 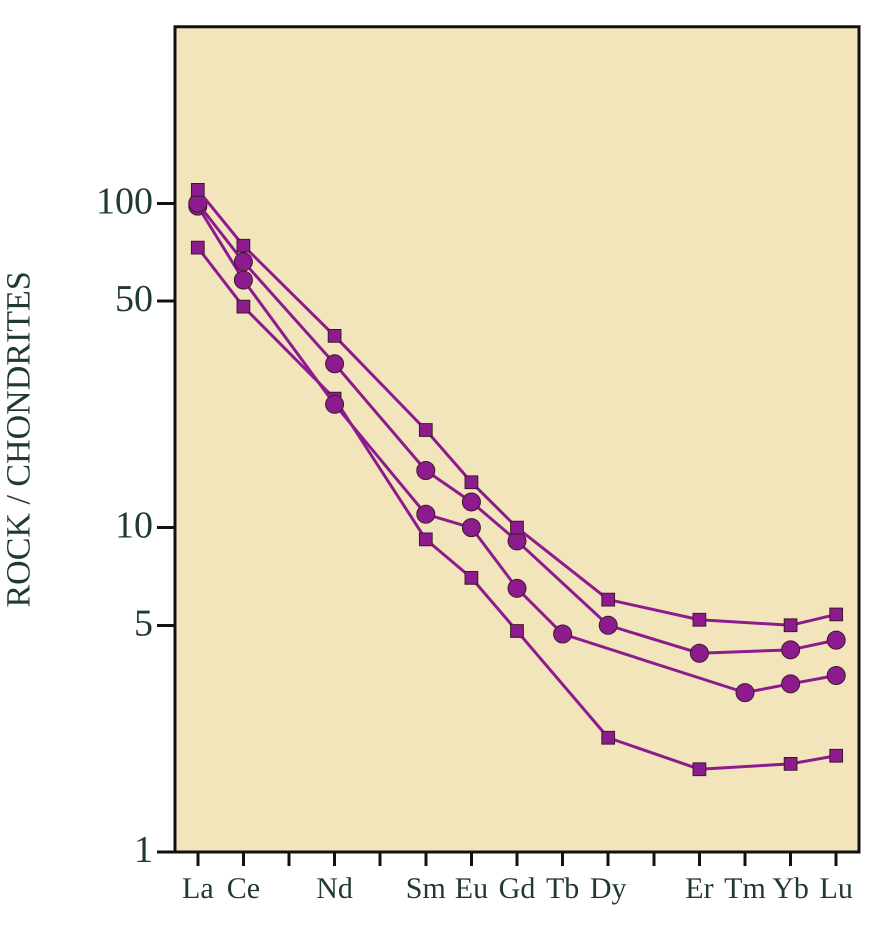 I want to click on y-tick-label: 100, so click(x=124, y=201).